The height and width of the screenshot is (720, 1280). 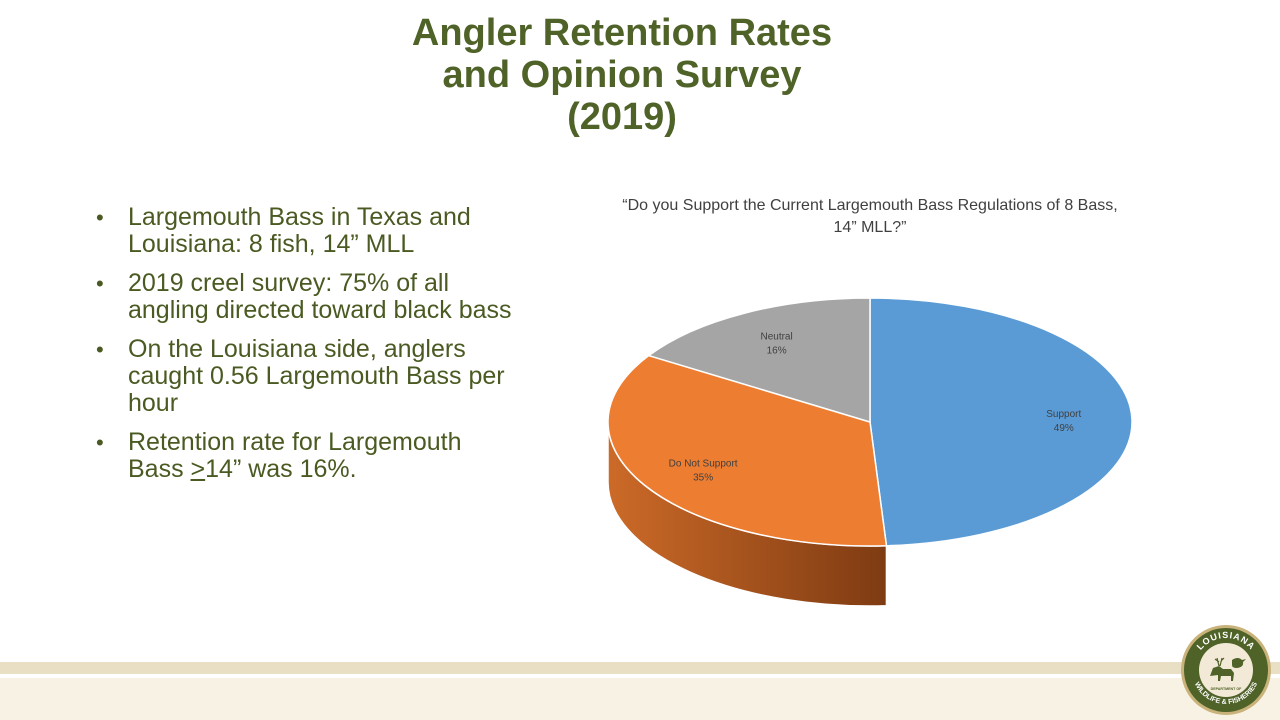 I want to click on data-label-value: 49%, so click(x=1064, y=428).